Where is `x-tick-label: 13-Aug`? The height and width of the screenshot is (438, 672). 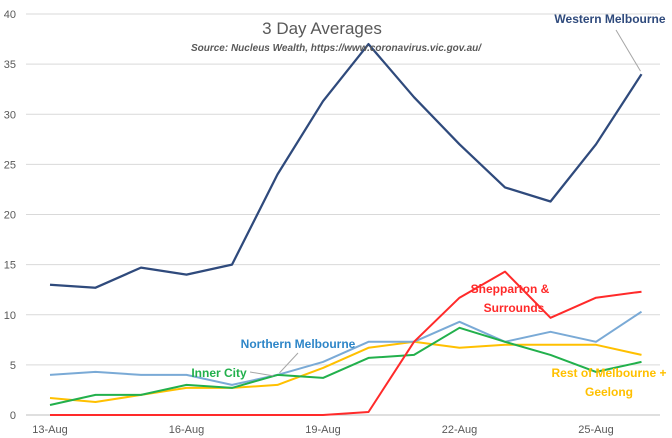
x-tick-label: 13-Aug is located at coordinates (49, 430).